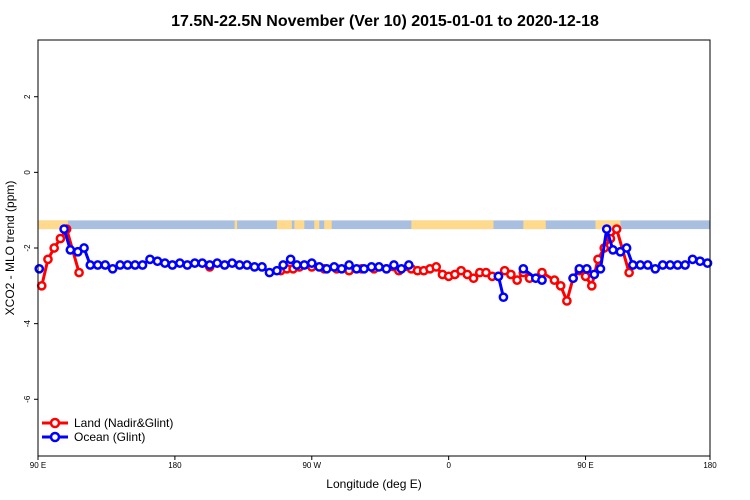 The image size is (750, 500). Describe the element at coordinates (373, 463) in the screenshot. I see `x-axis: 90 E 180 90 W 0 90 E 180` at that location.